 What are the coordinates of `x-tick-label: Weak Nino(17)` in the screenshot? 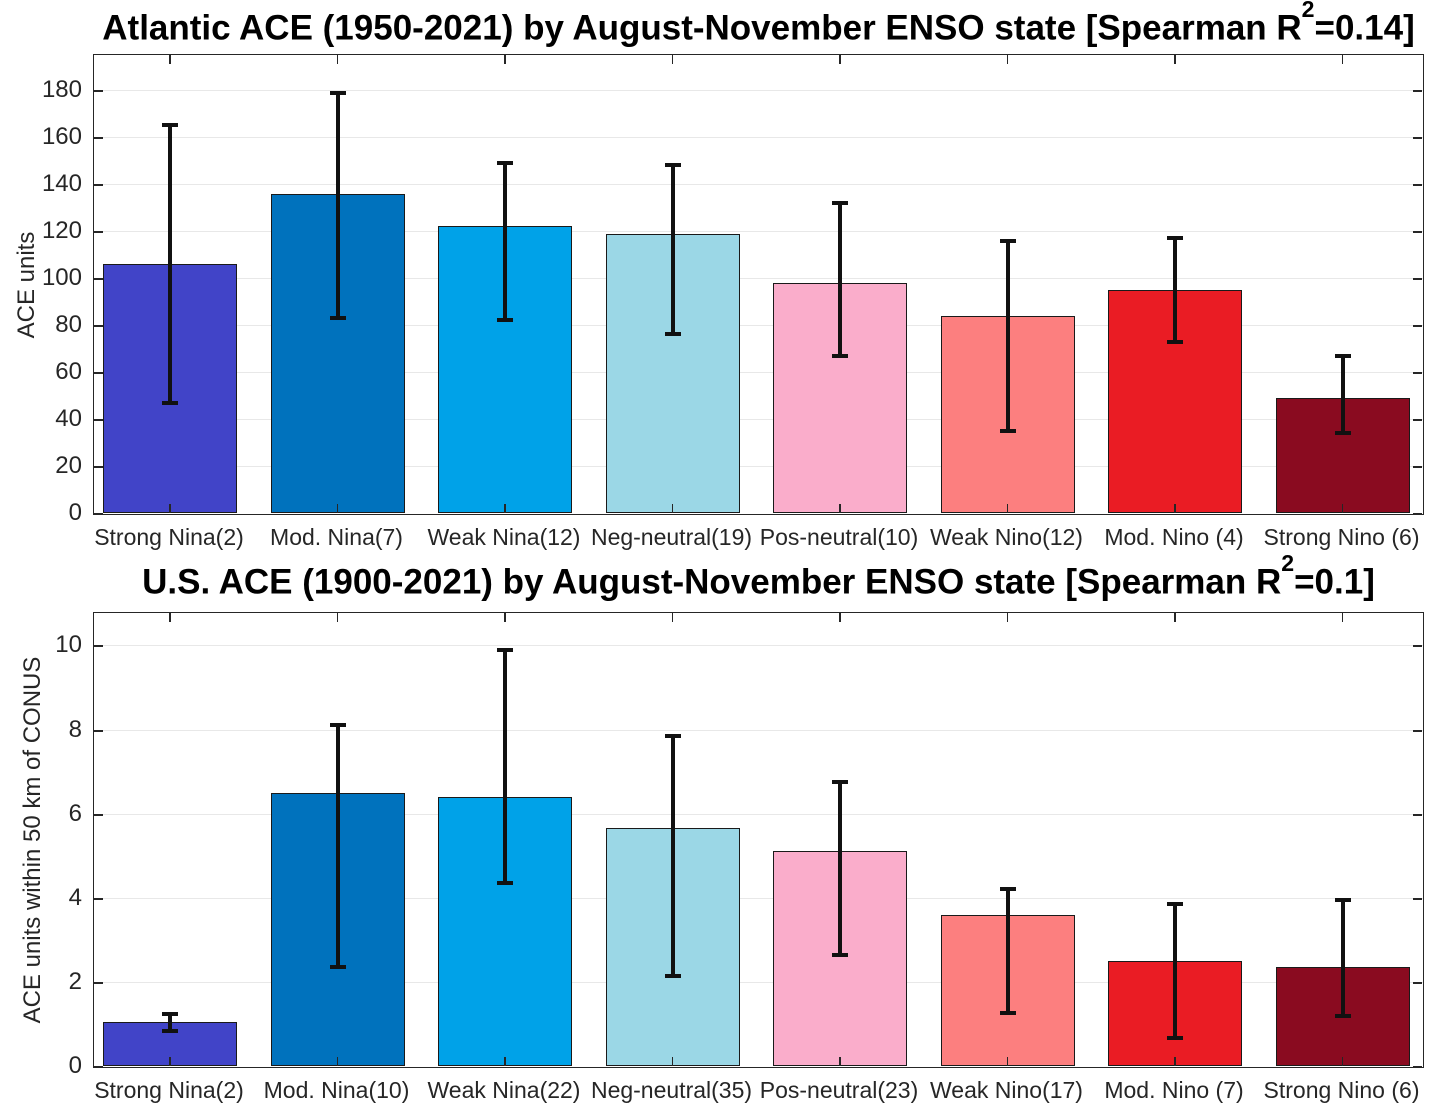 It's located at (1006, 1090).